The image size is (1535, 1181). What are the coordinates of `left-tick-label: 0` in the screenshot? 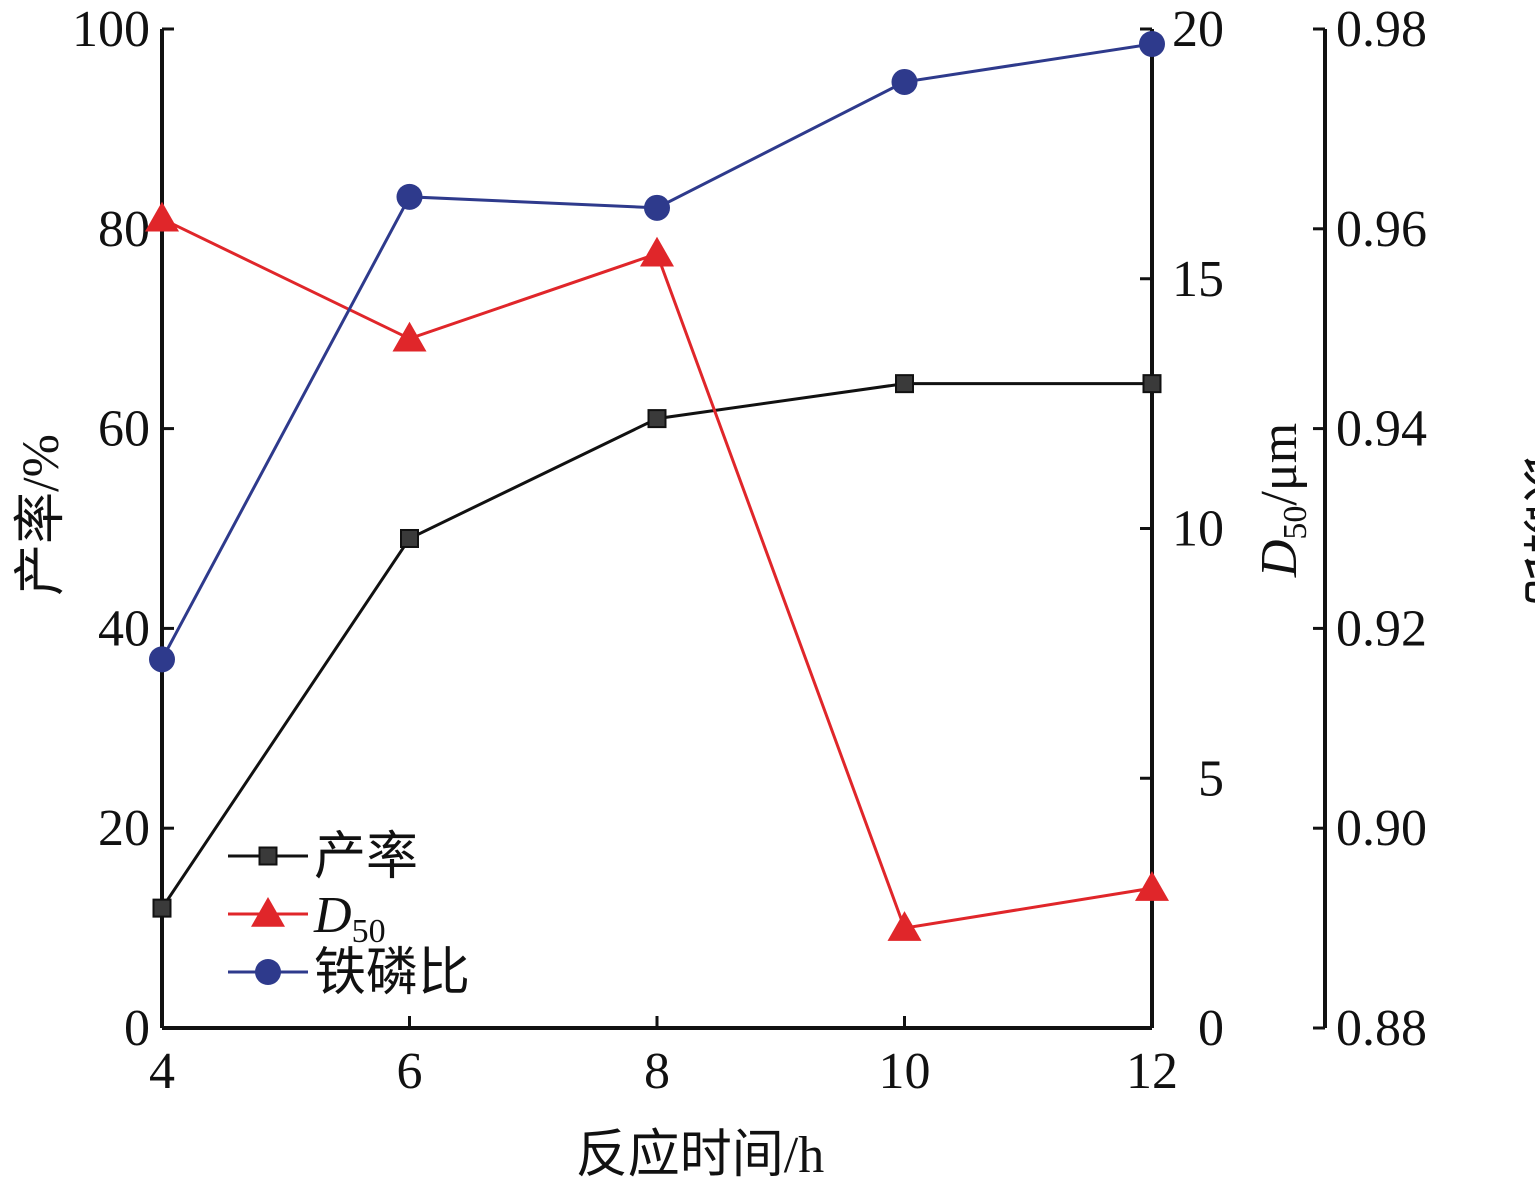 It's located at (137, 1028).